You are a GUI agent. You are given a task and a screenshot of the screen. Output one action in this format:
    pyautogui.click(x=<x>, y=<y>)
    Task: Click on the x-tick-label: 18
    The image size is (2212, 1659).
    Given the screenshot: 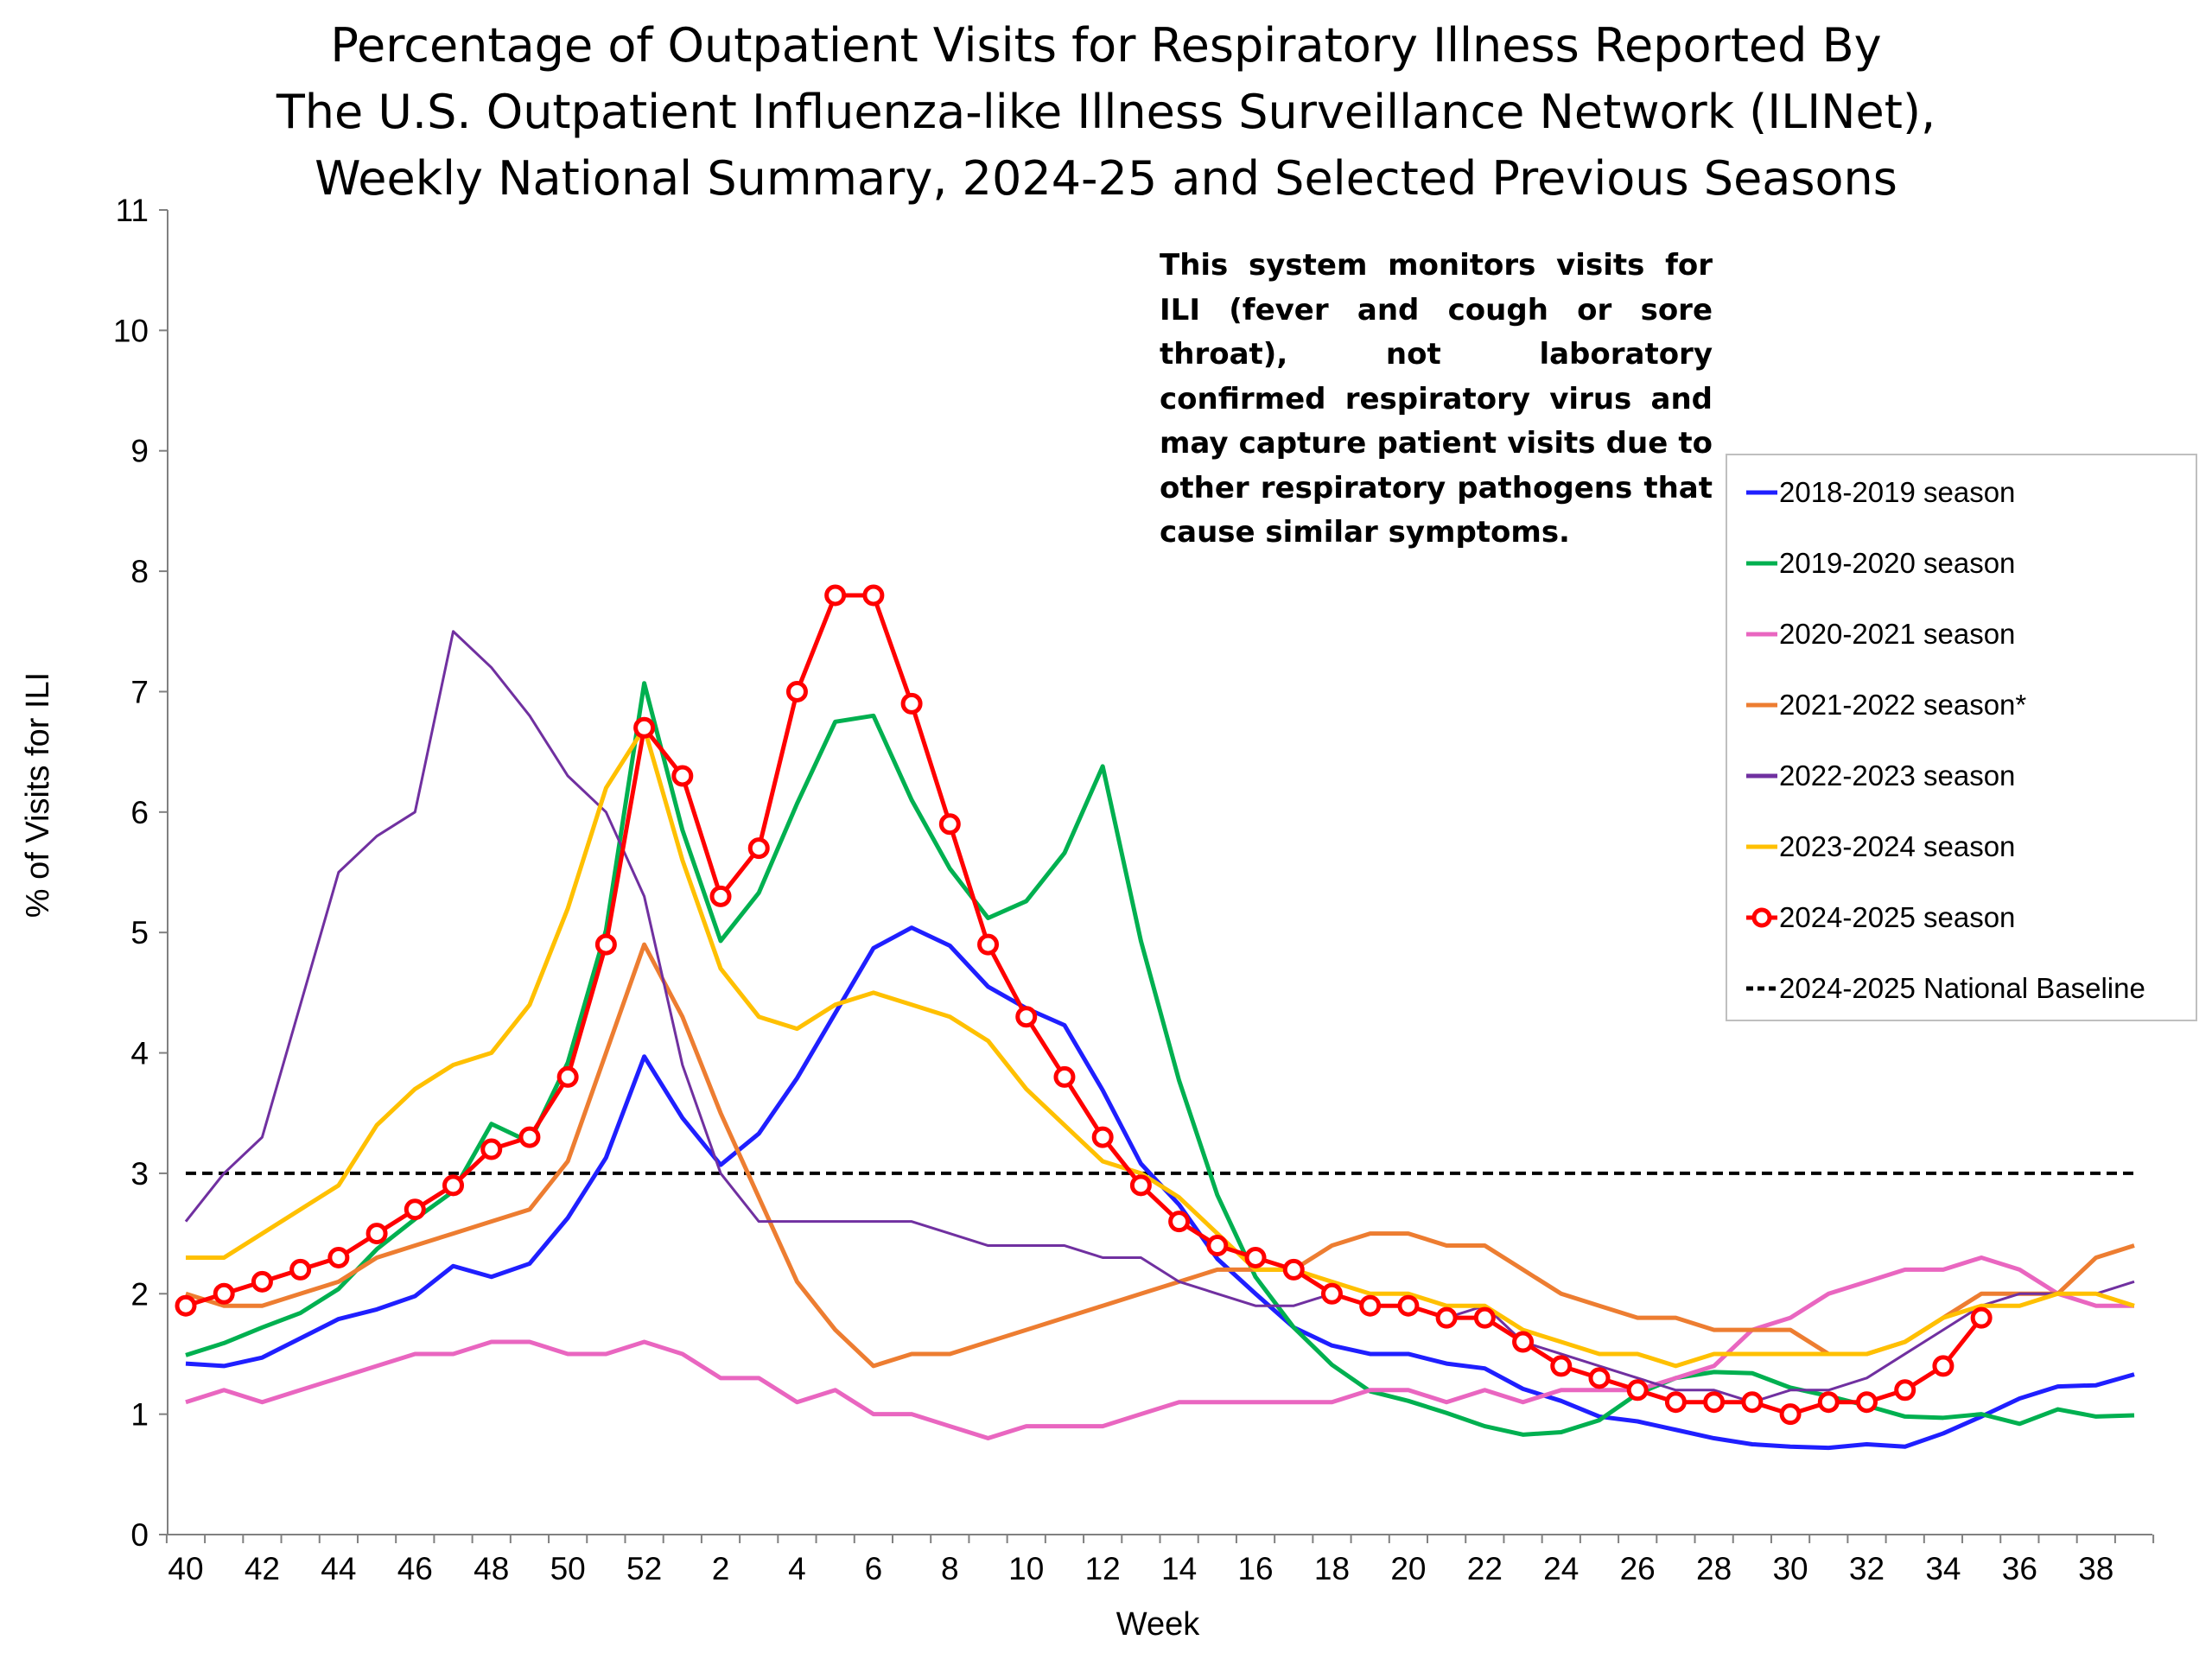 What is the action you would take?
    pyautogui.click(x=1332, y=1568)
    